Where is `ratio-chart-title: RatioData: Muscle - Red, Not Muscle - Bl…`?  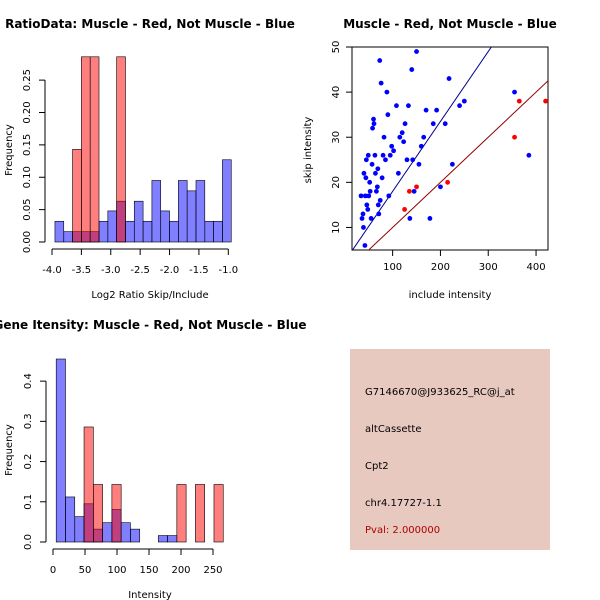 ratio-chart-title: RatioData: Muscle - Red, Not Muscle - Bl… is located at coordinates (150, 24).